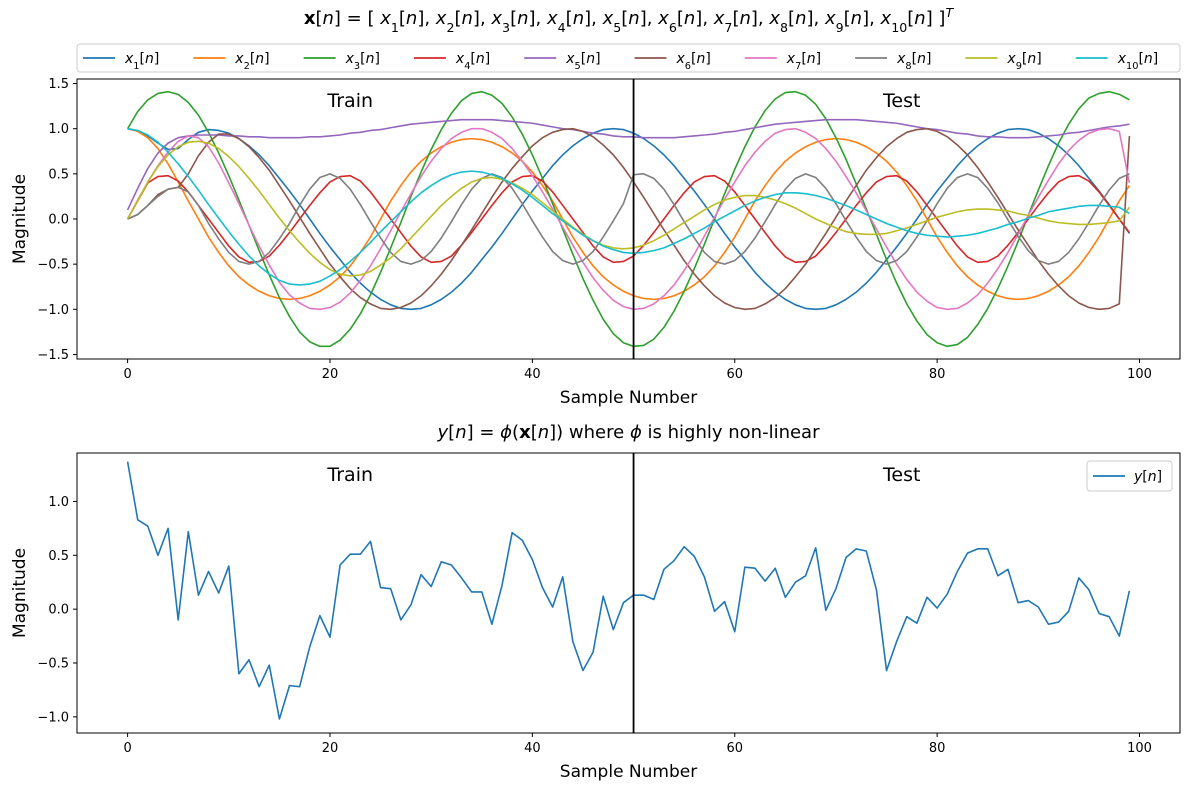 This screenshot has width=1189, height=789. What do you see at coordinates (782, 61) in the screenshot?
I see `legend-item-x7: x7[n]` at bounding box center [782, 61].